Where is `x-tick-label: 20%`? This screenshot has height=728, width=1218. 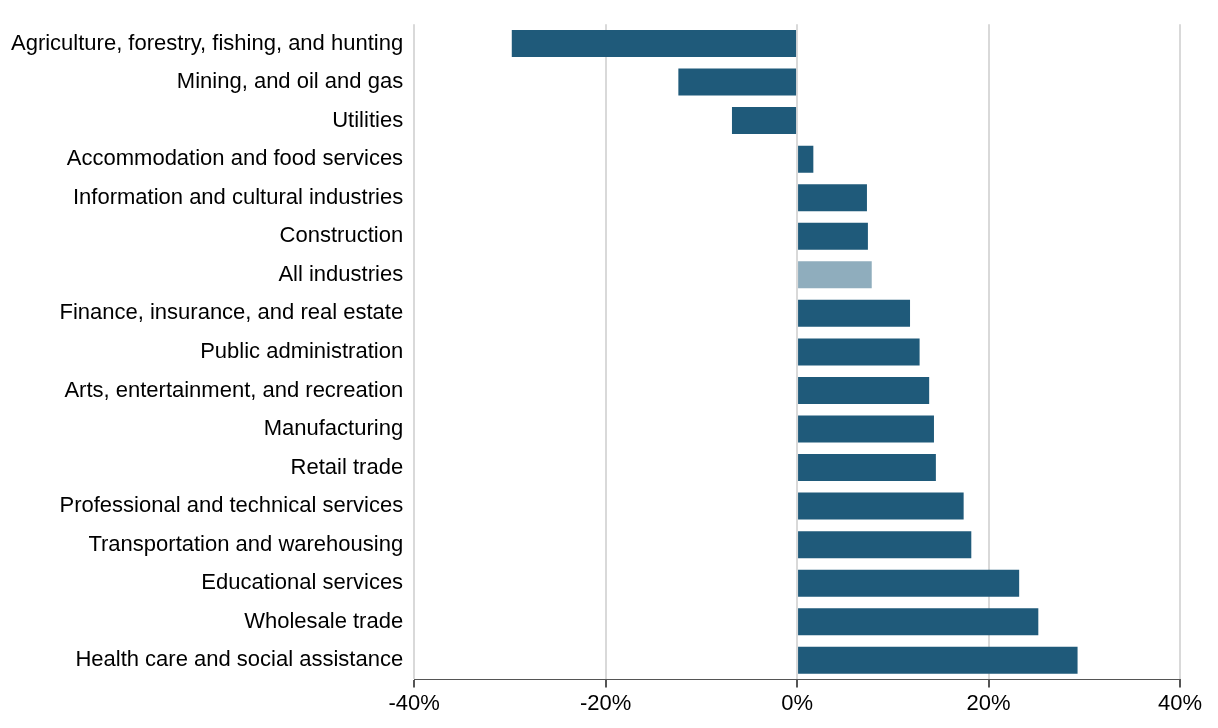 x-tick-label: 20% is located at coordinates (988, 702).